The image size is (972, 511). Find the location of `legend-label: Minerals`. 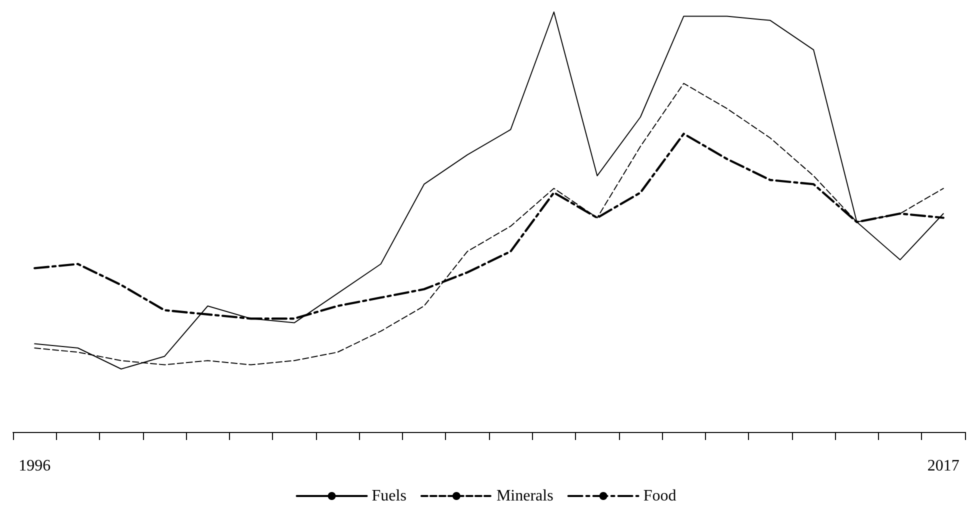

legend-label: Minerals is located at coordinates (525, 496).